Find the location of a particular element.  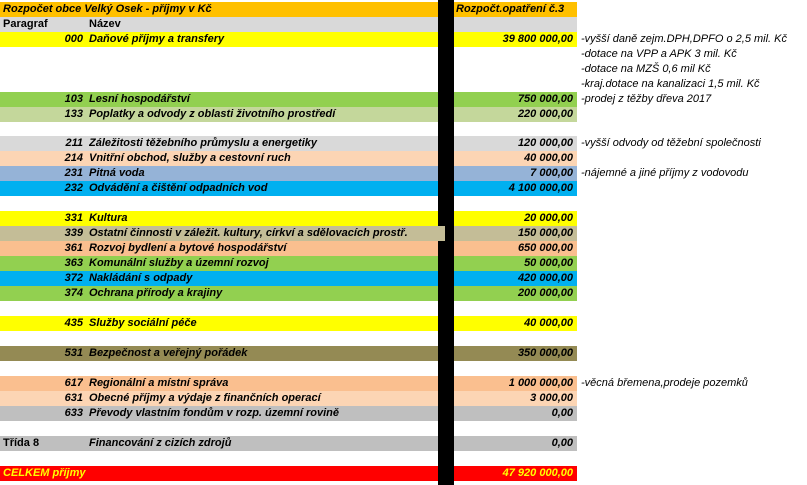

table-row: 103 Lesní hospodářství 750 000,00 is located at coordinates (288, 99).